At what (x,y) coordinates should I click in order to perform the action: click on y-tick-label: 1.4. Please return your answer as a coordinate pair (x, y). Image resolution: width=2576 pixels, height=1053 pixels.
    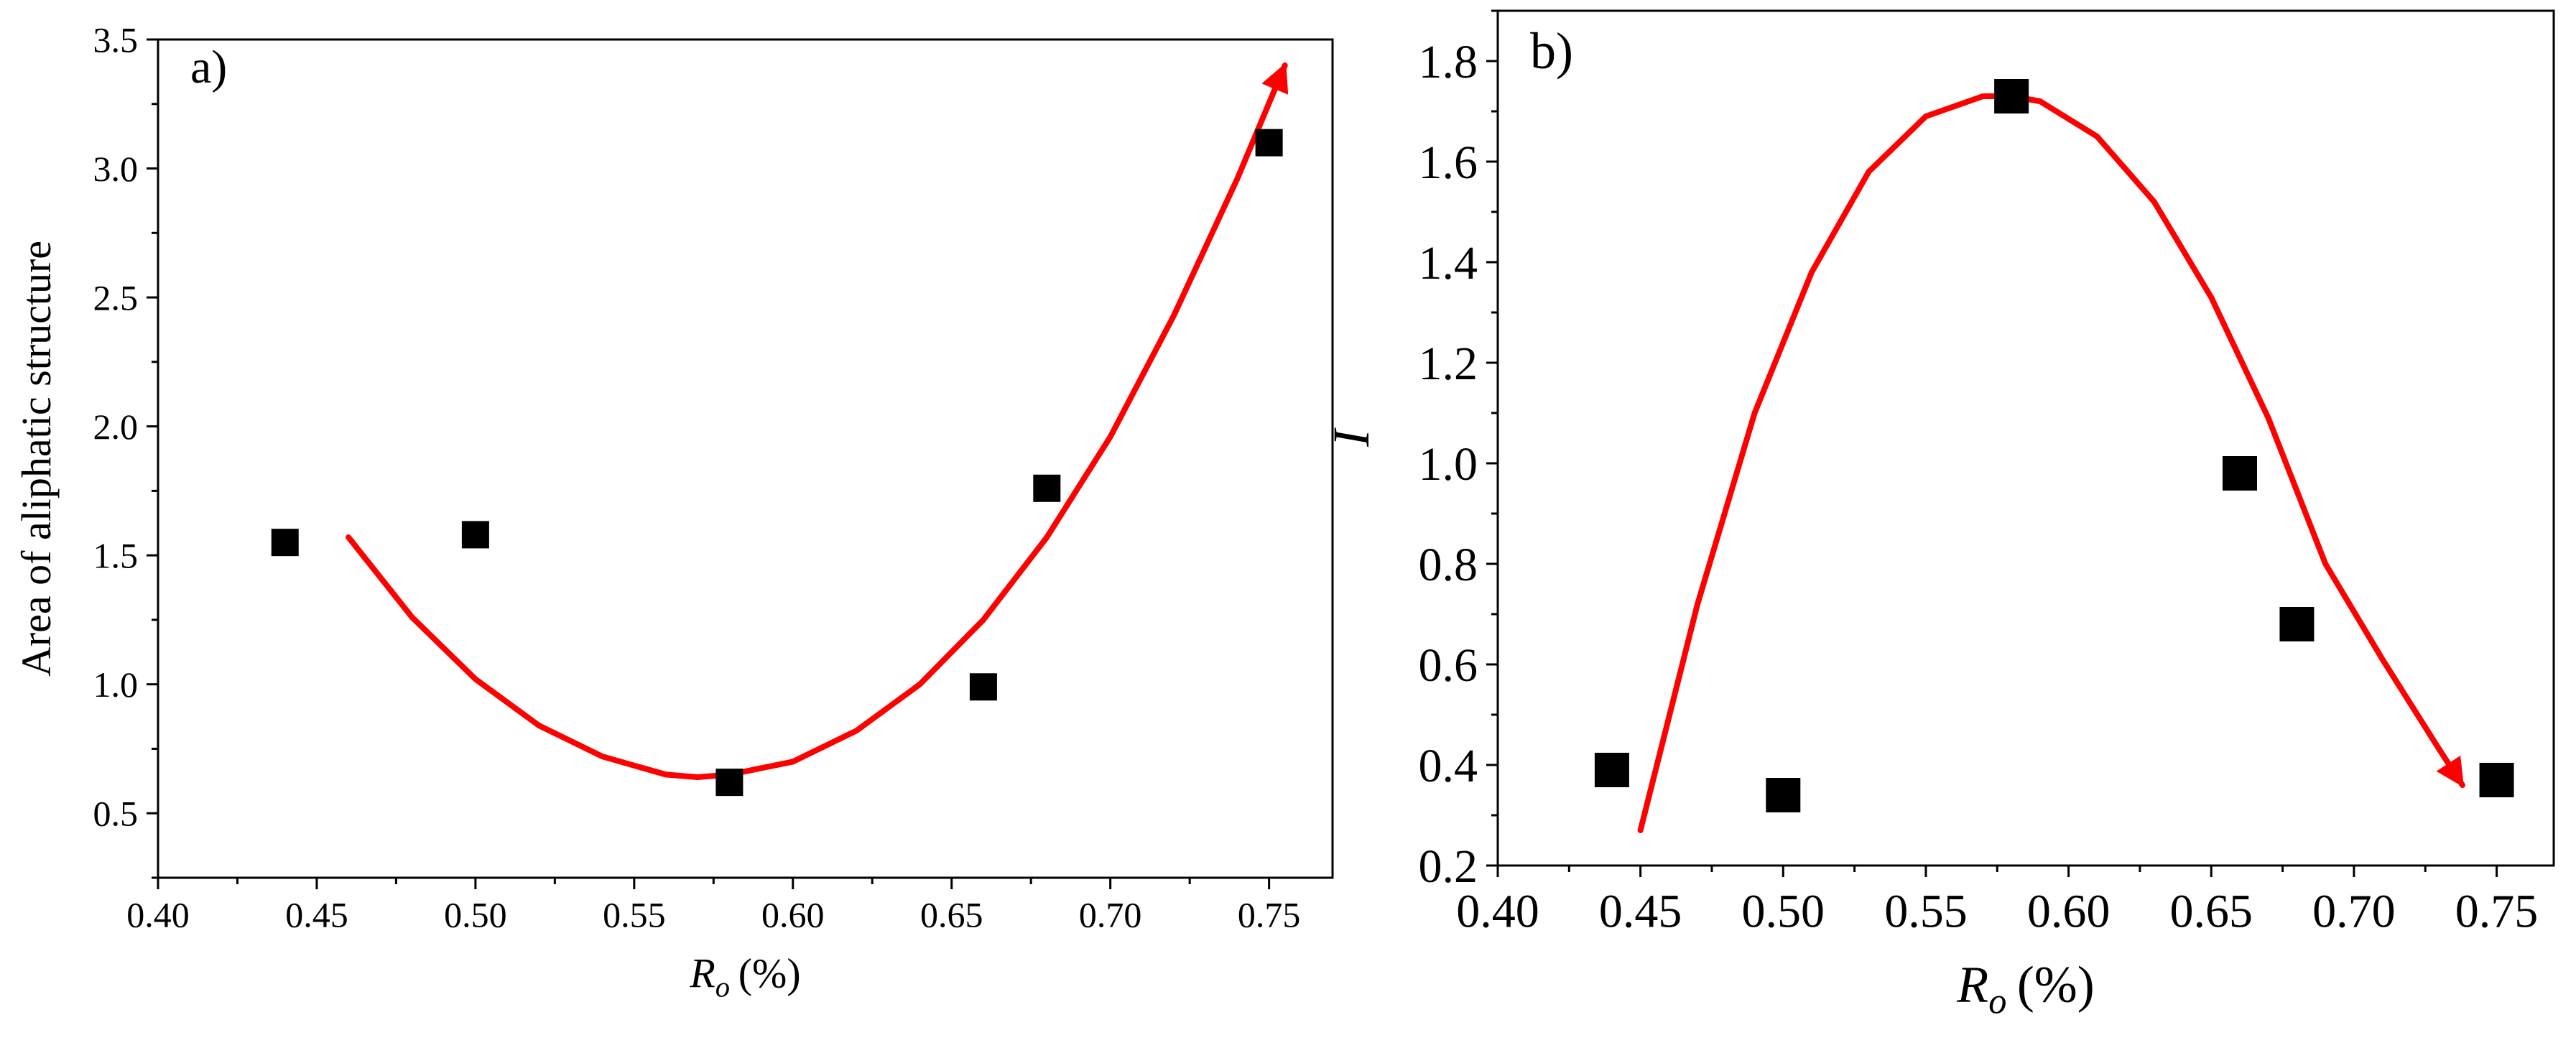
    Looking at the image, I should click on (1448, 263).